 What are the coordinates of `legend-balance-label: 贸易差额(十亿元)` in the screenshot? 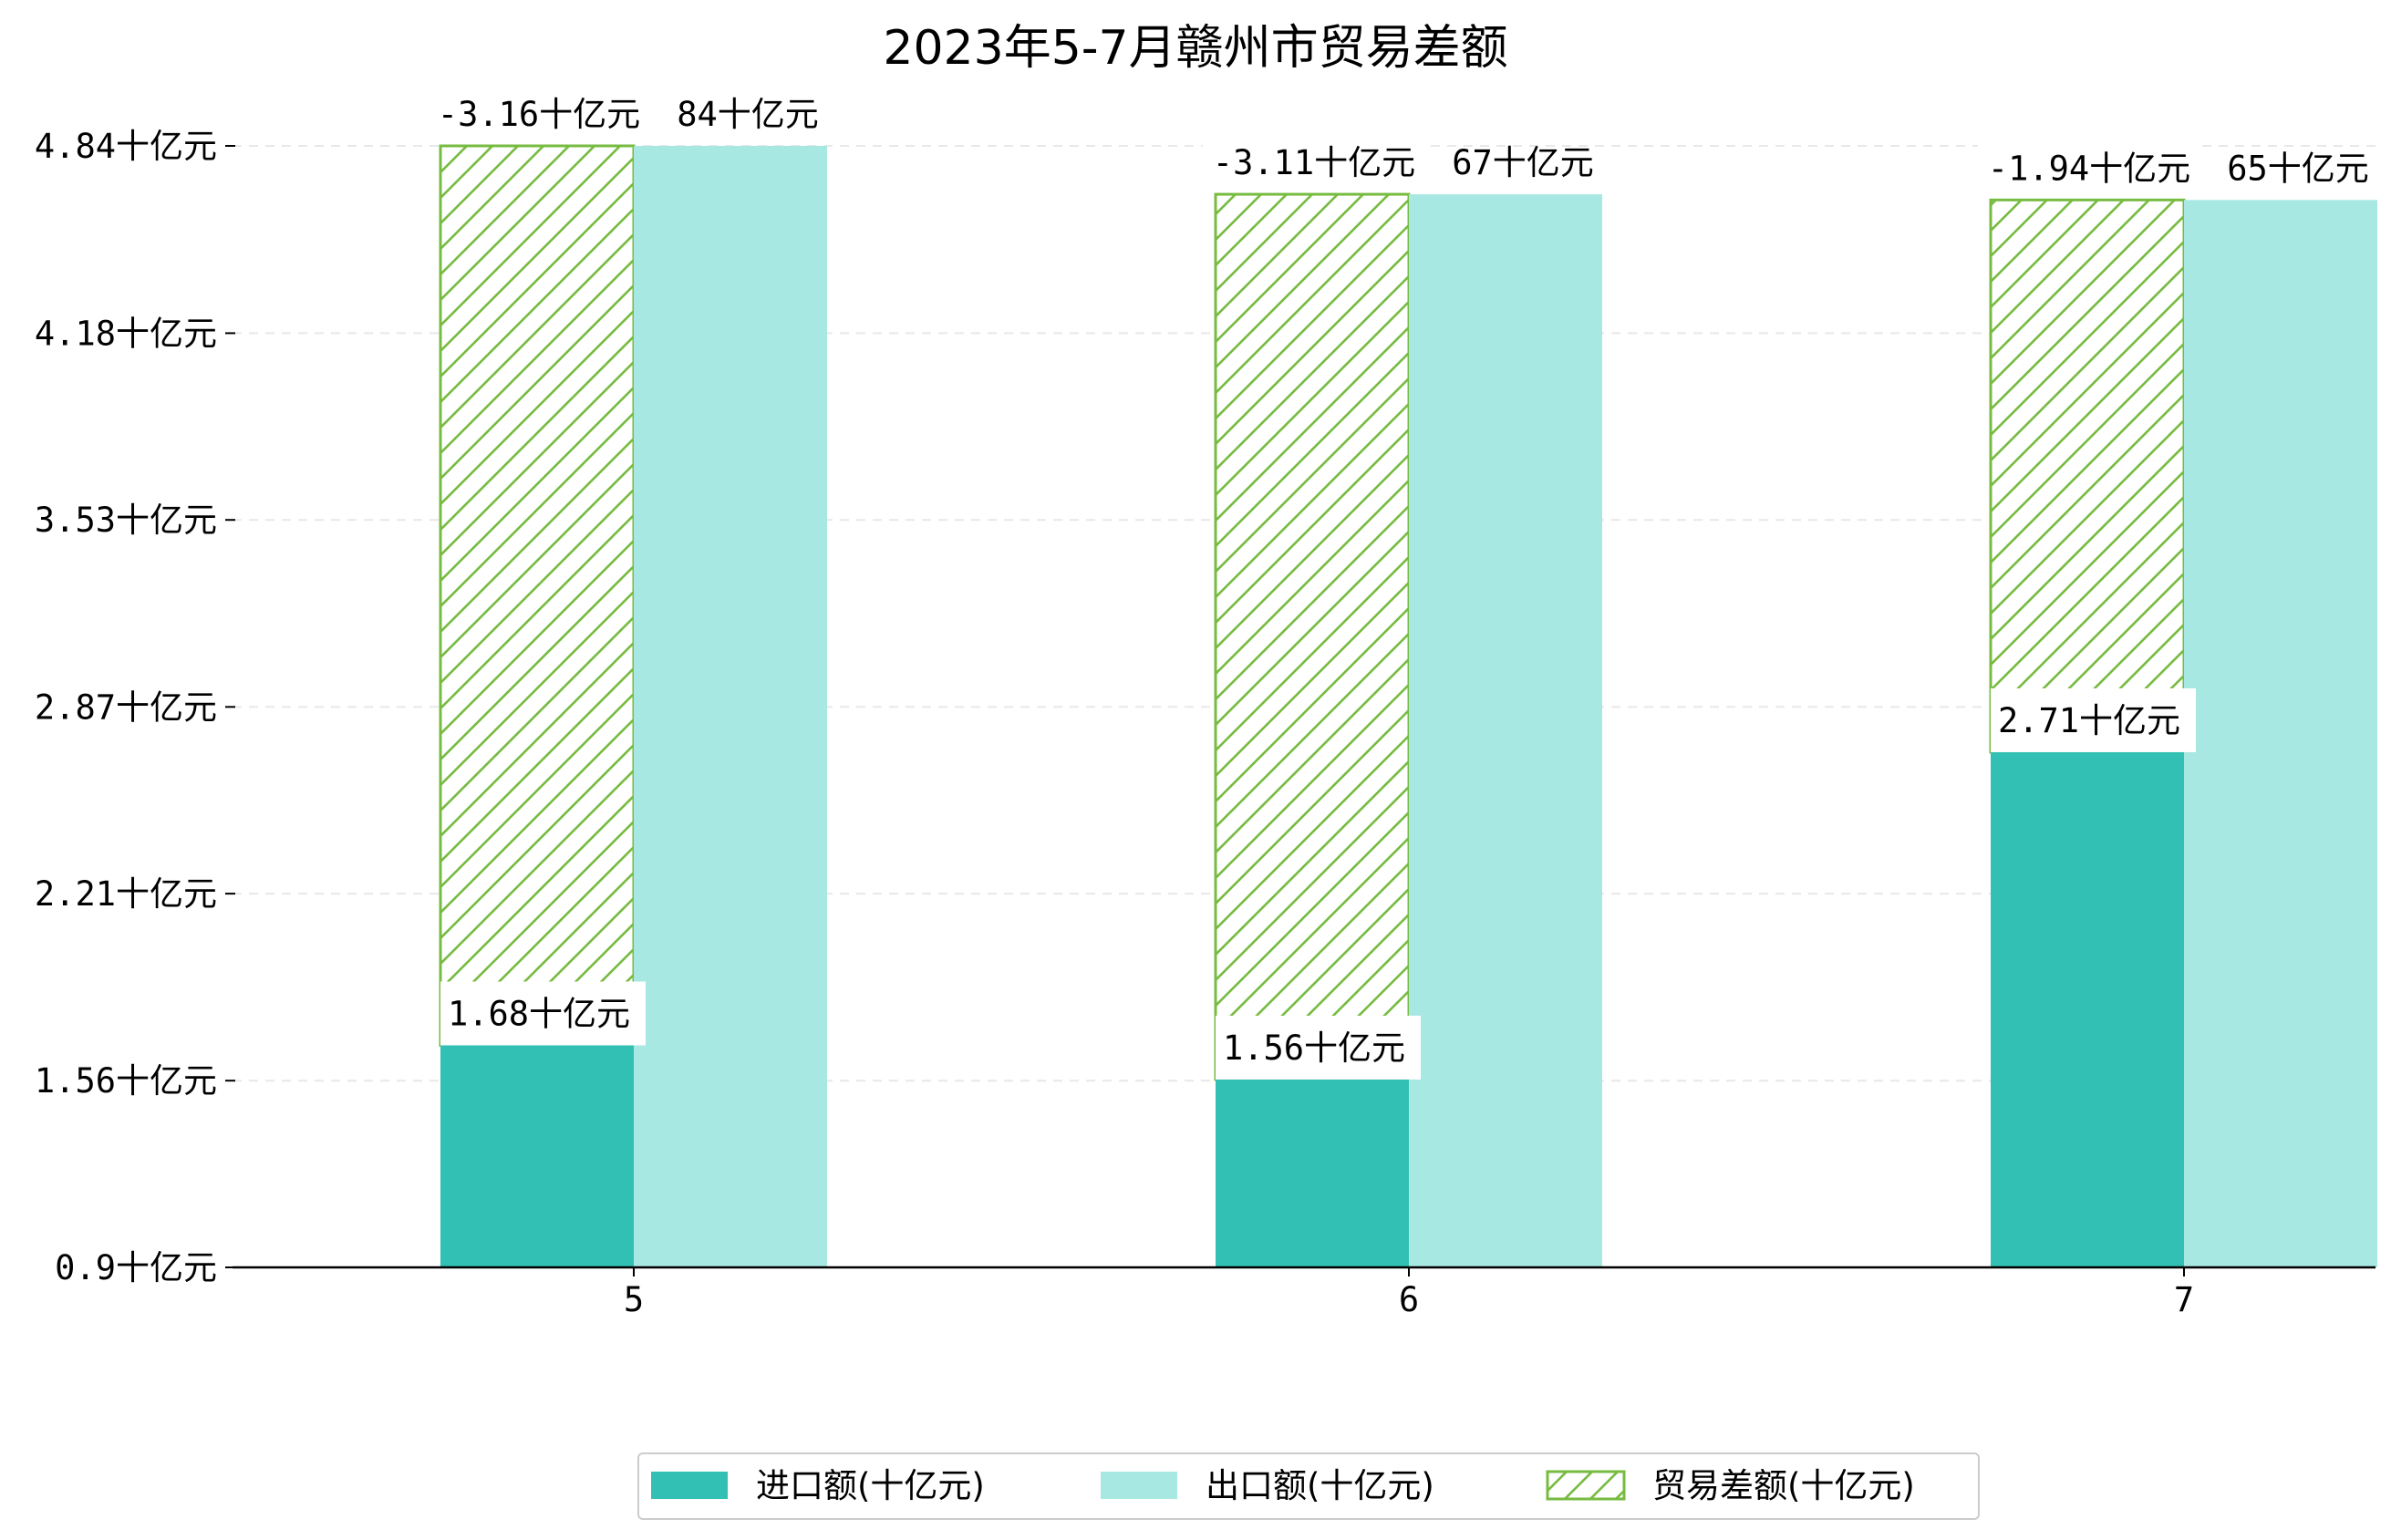 It's located at (1783, 1485).